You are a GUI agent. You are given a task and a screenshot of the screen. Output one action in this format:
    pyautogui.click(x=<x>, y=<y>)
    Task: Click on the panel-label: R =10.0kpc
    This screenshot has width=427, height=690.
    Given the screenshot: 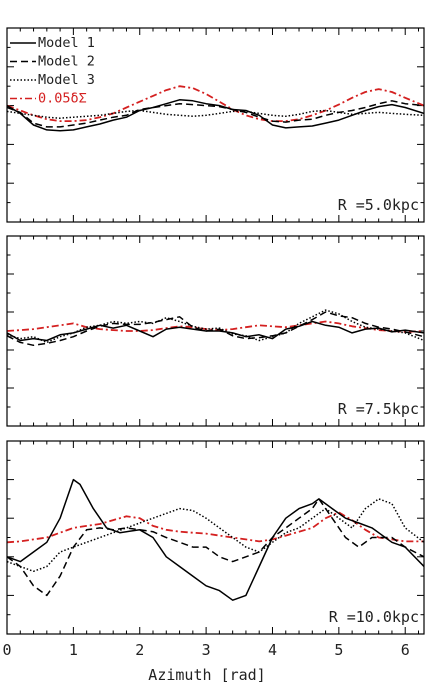 What is the action you would take?
    pyautogui.click(x=374, y=617)
    